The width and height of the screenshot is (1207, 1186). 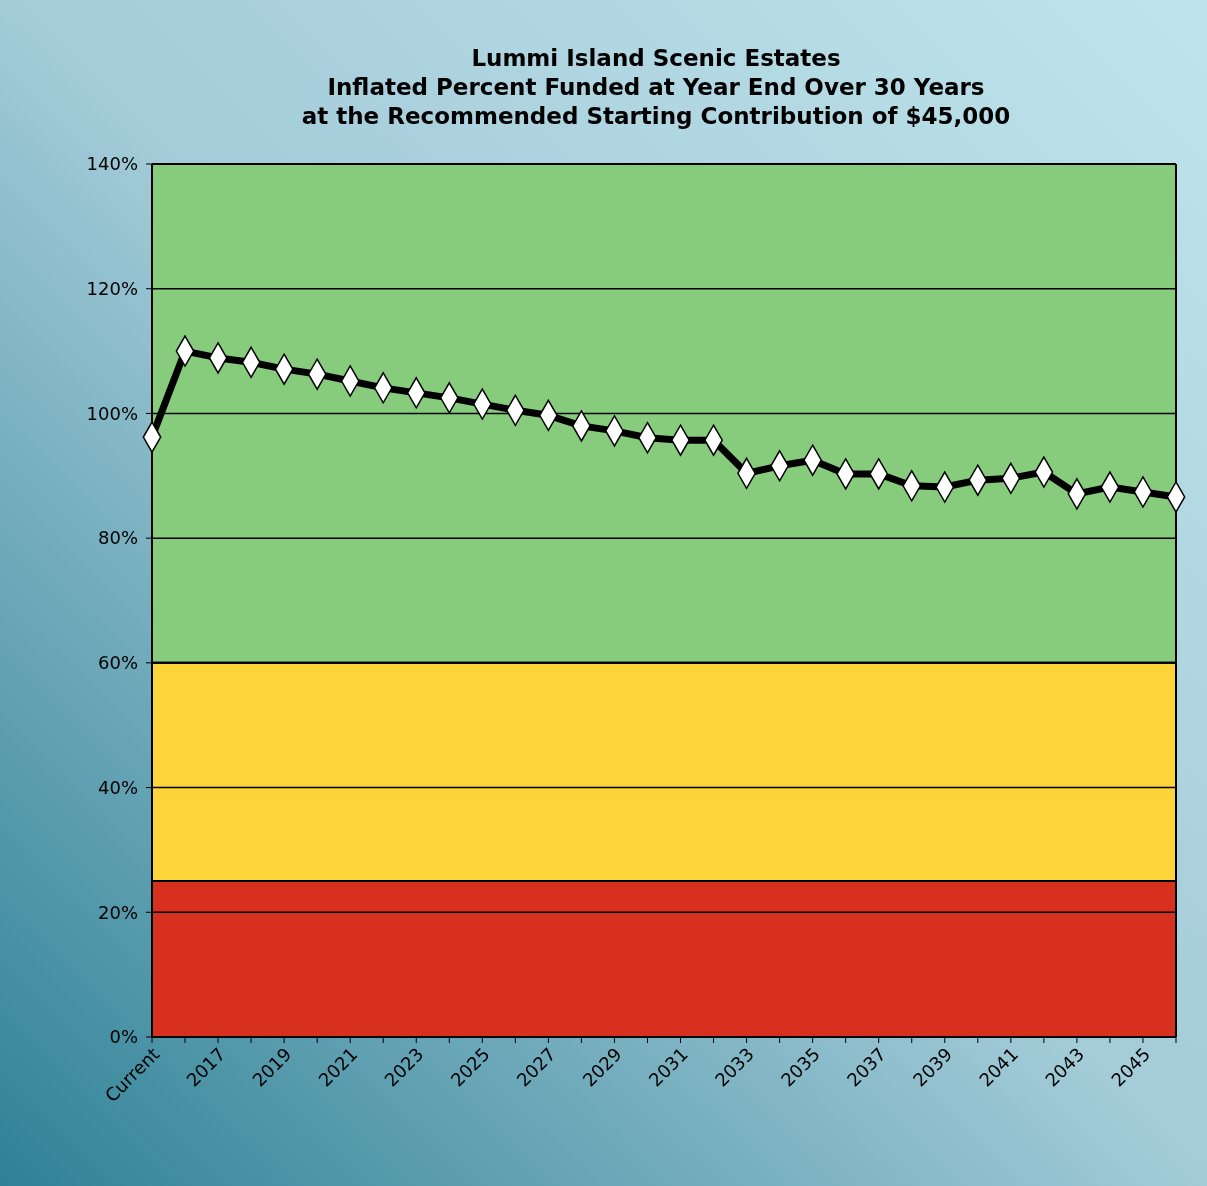 What do you see at coordinates (117, 538) in the screenshot?
I see `y-tick-label: 80%` at bounding box center [117, 538].